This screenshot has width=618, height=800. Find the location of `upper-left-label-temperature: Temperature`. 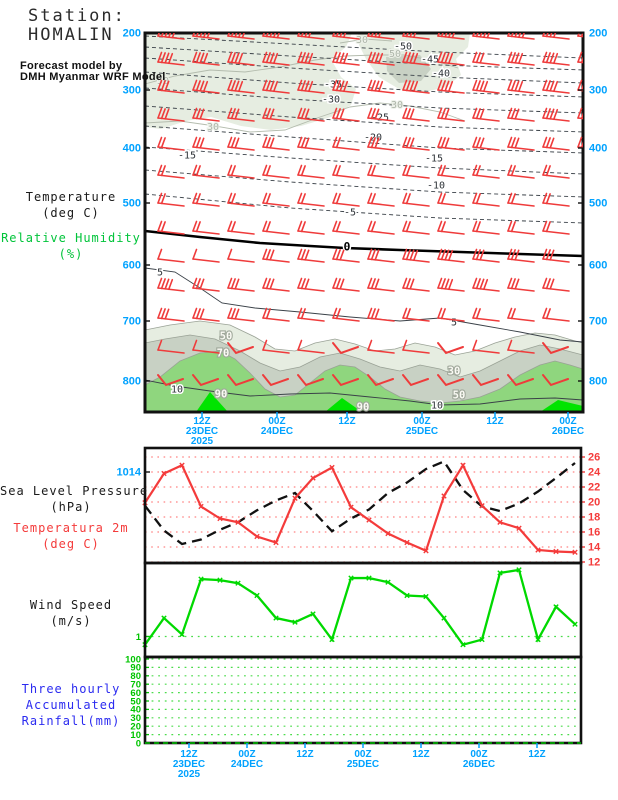

upper-left-label-temperature: Temperature is located at coordinates (71, 197).